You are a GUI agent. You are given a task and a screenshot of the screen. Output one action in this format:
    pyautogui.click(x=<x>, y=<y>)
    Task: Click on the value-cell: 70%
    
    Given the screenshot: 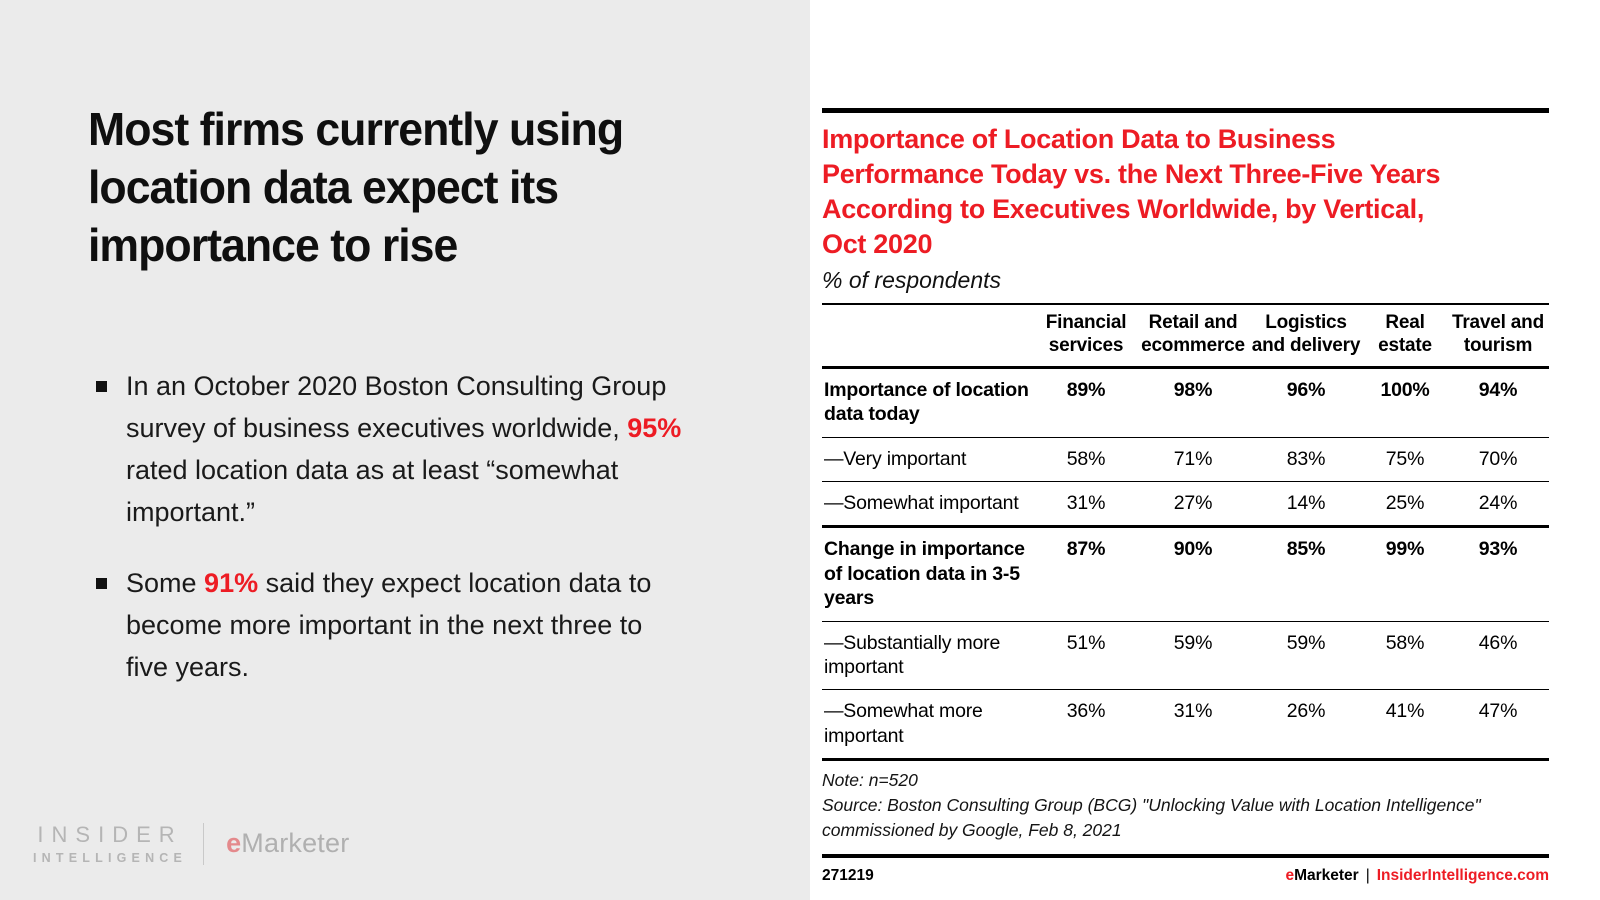 What is the action you would take?
    pyautogui.click(x=1498, y=459)
    